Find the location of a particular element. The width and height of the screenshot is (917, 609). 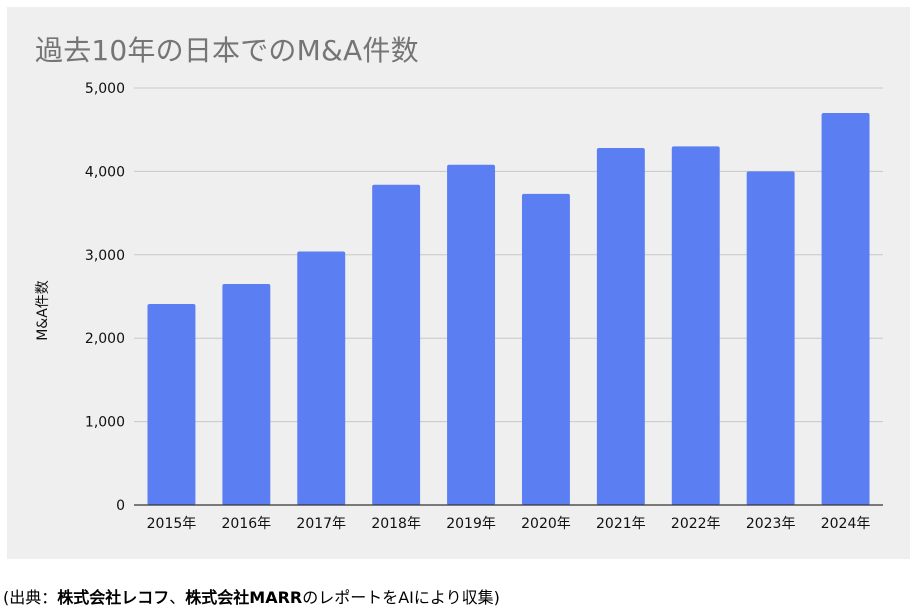

chart-title: 過去10年の日本でのM&A件数 is located at coordinates (227, 50).